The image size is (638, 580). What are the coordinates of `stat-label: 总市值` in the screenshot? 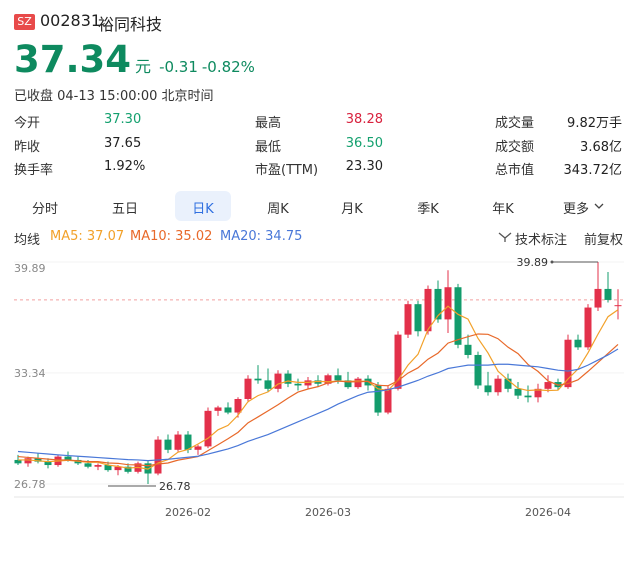 It's located at (515, 170).